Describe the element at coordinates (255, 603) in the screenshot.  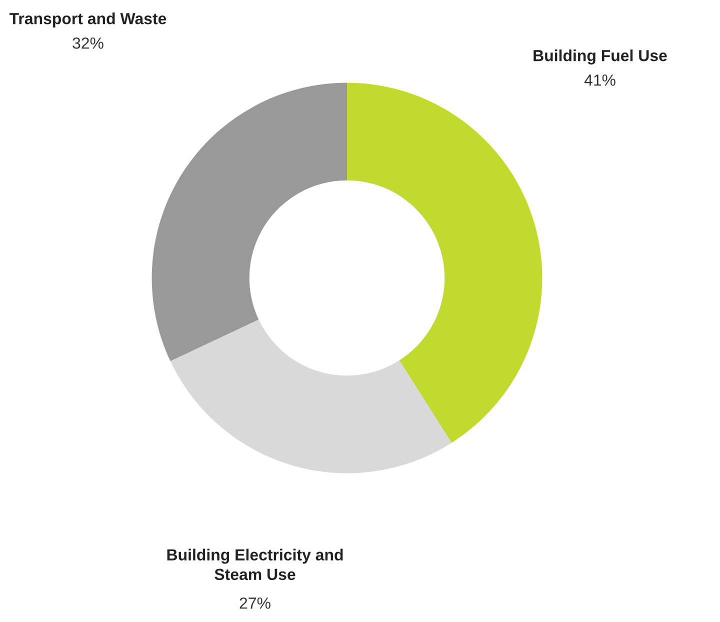
I see `data-label: 27%` at that location.